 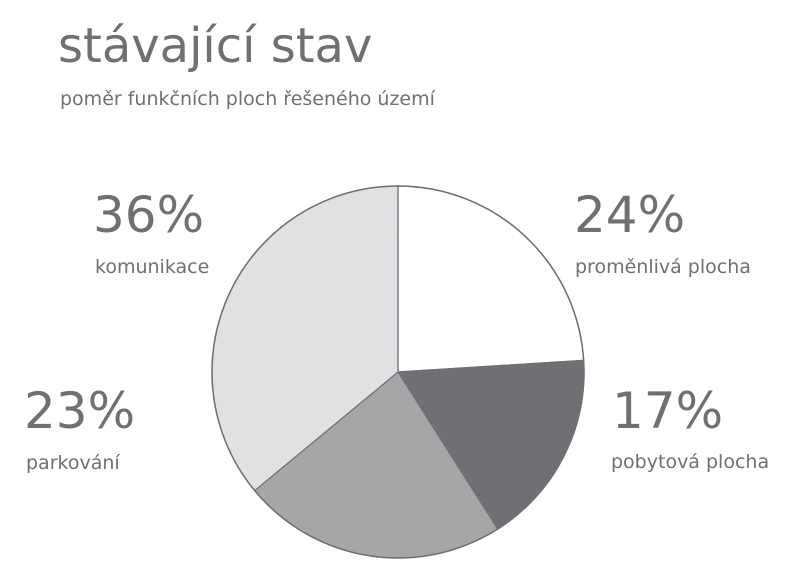 I want to click on slice-percent-pobytova: 17%, so click(x=668, y=411).